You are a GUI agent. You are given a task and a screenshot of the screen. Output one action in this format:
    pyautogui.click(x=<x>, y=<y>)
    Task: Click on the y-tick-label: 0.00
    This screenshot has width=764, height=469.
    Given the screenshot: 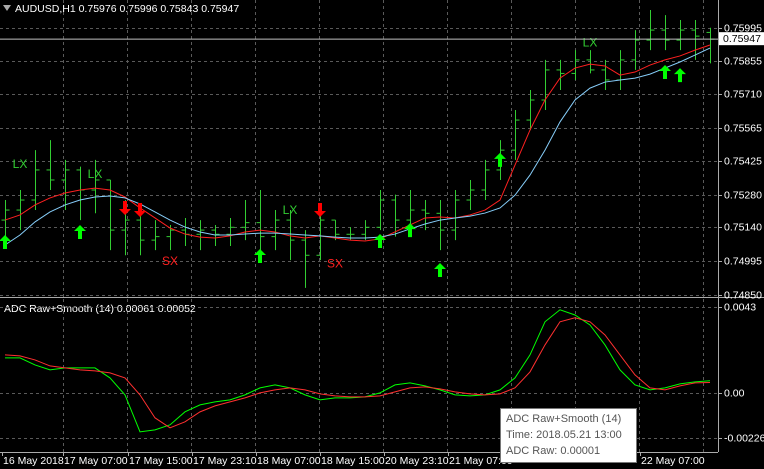 What is the action you would take?
    pyautogui.click(x=734, y=393)
    